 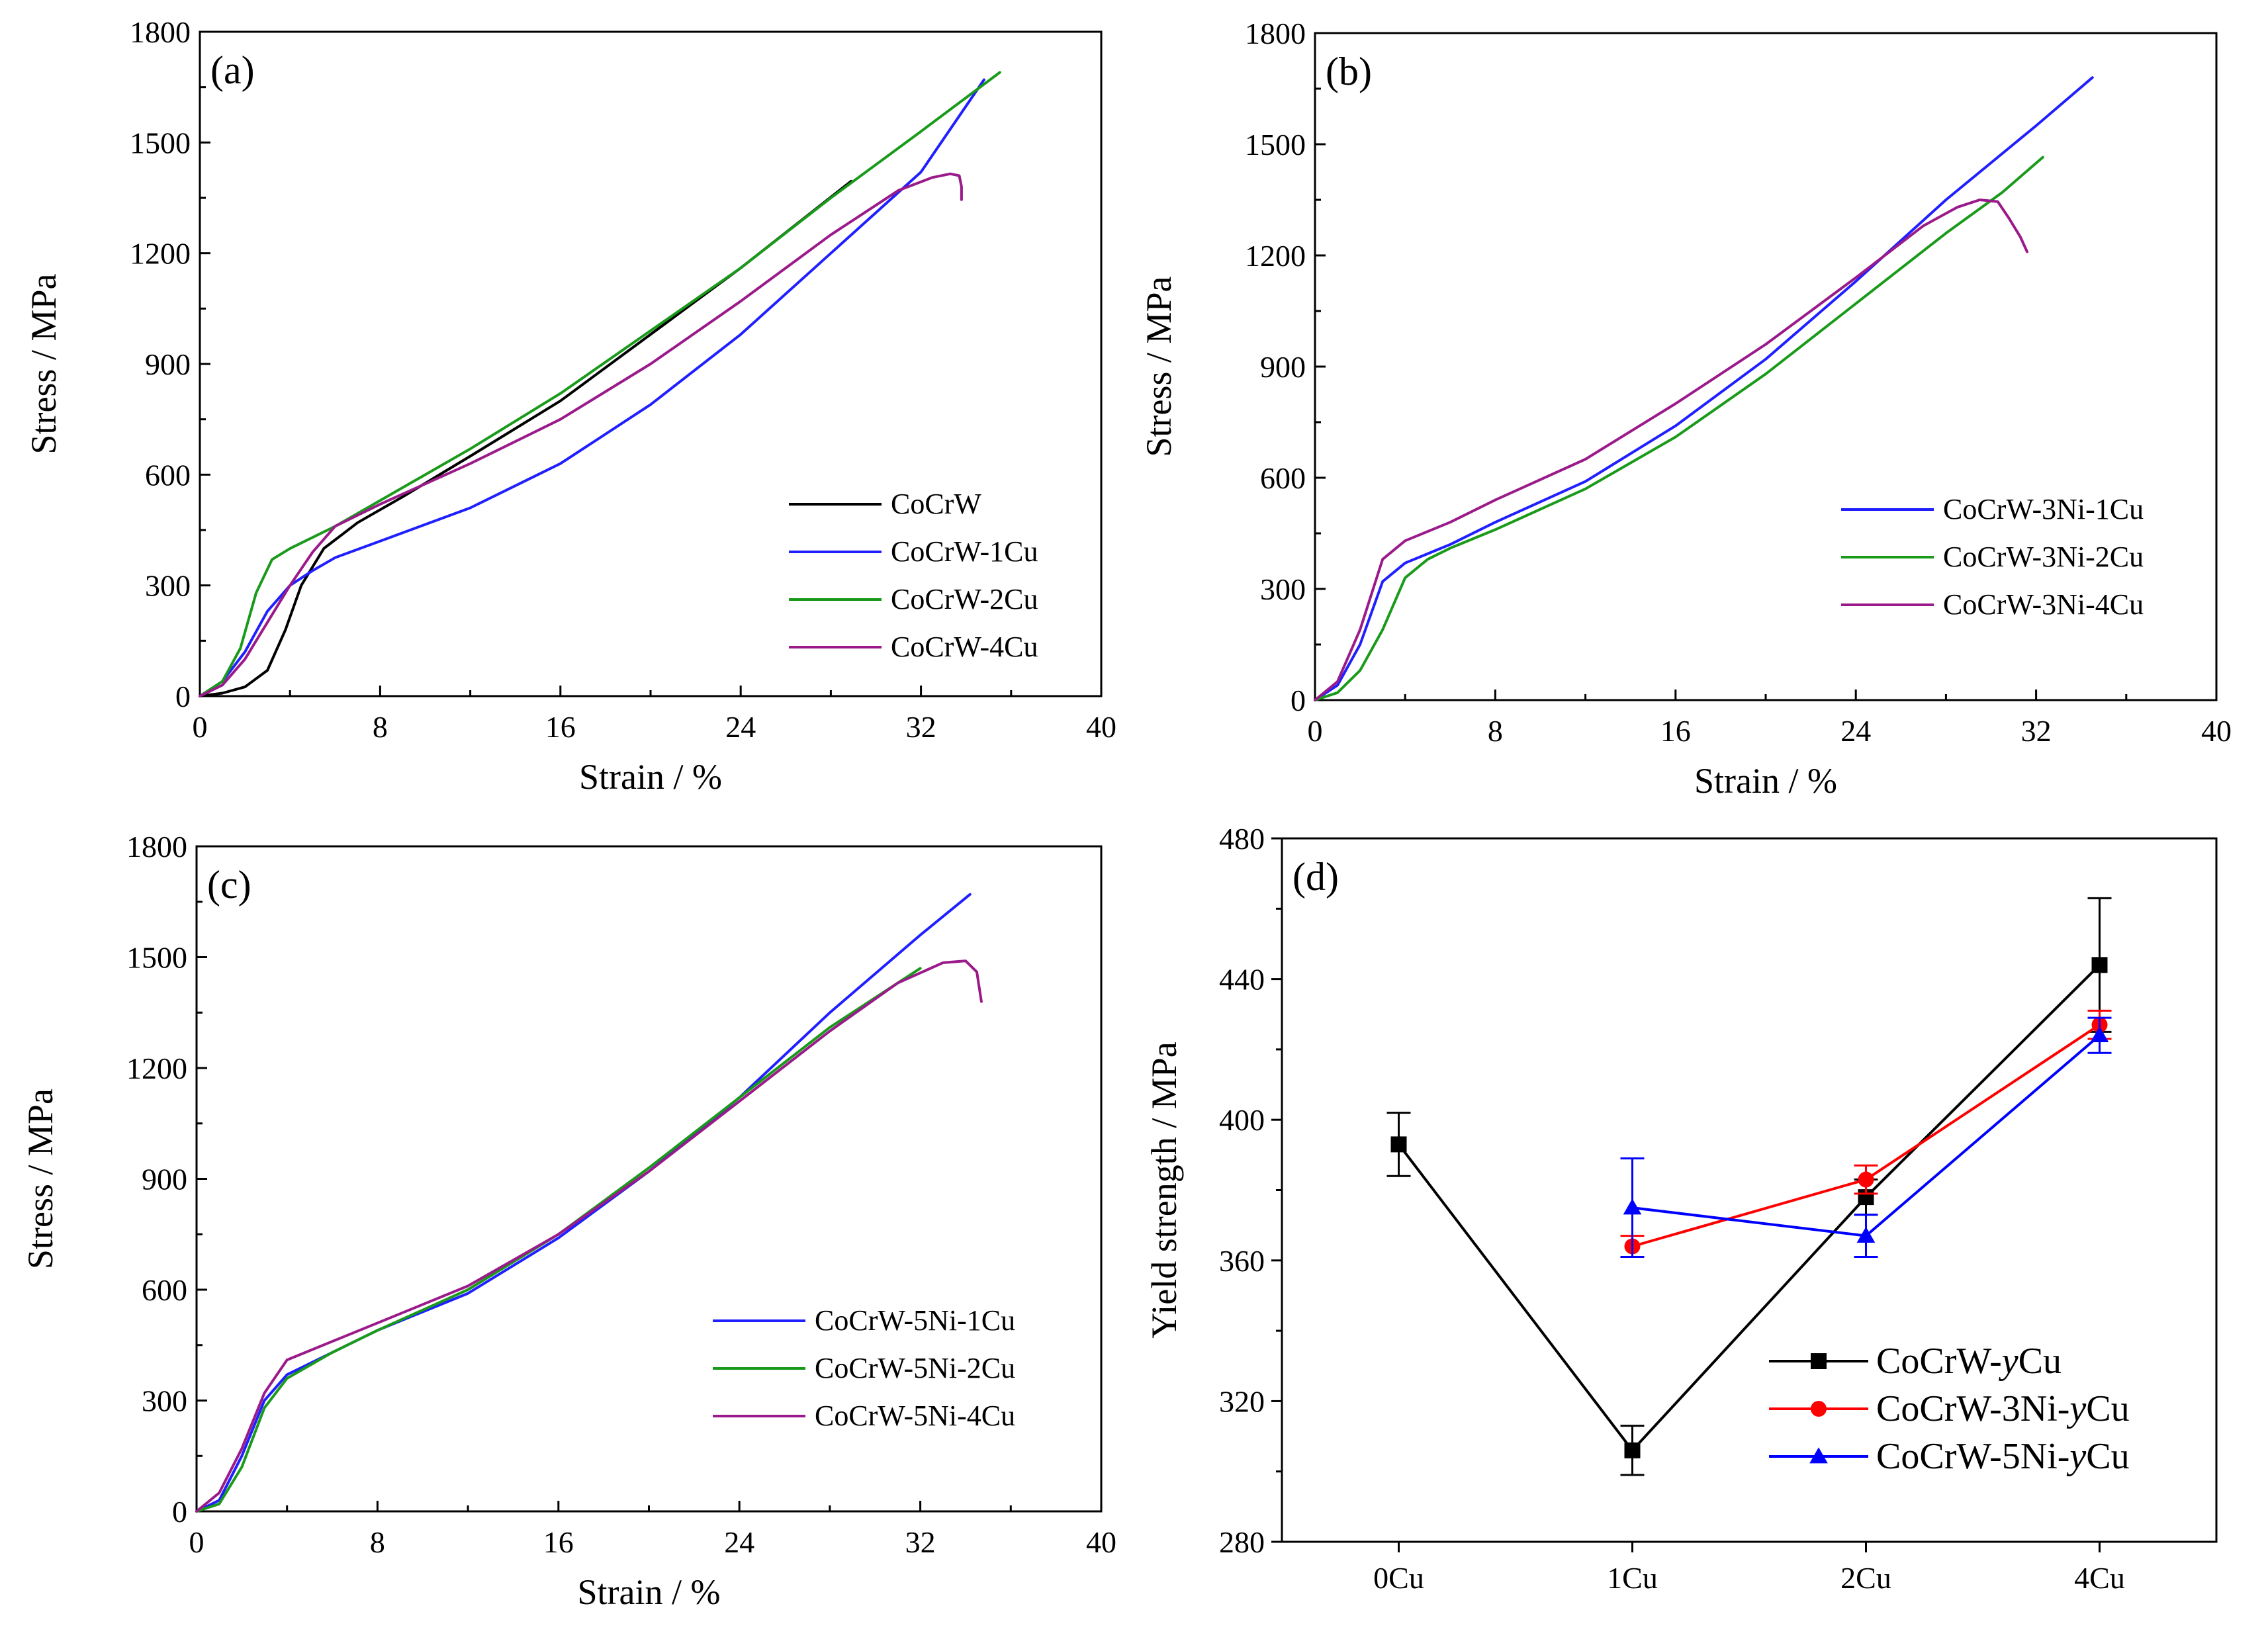 I want to click on legend-label-prefix: CoCrW-, so click(x=1939, y=1361).